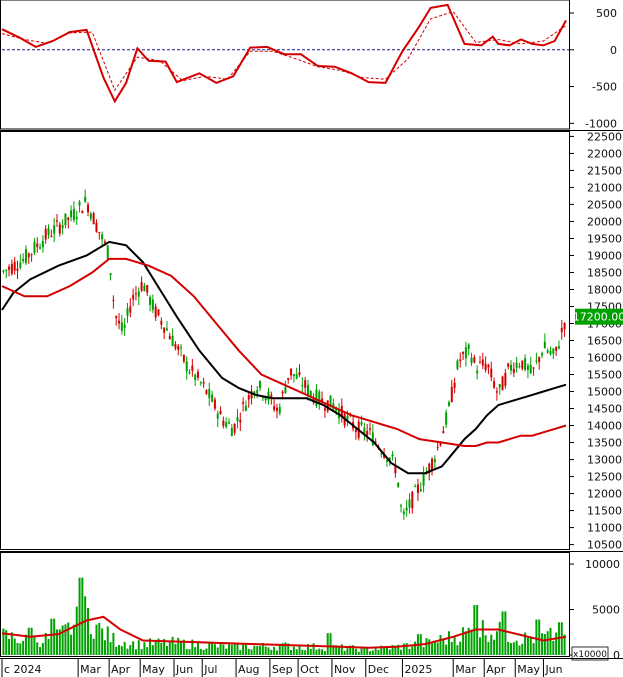  Describe the element at coordinates (604, 341) in the screenshot. I see `y-tick-label: 16500` at that location.